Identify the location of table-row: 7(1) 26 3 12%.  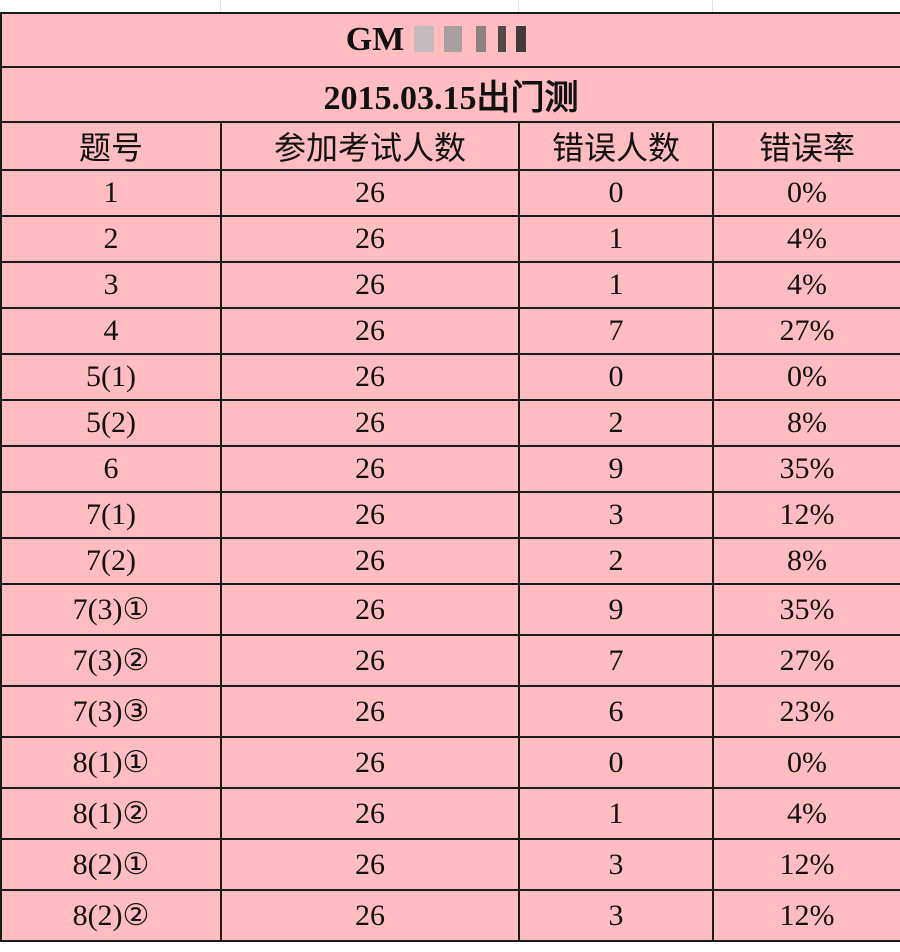
(450, 515).